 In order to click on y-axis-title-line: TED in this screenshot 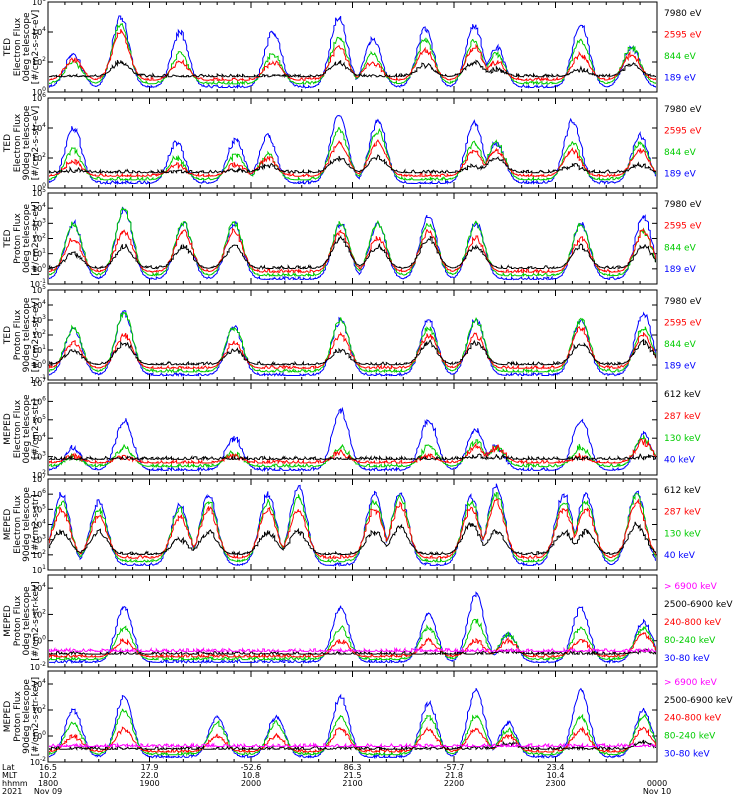, I will do `click(8, 335)`.